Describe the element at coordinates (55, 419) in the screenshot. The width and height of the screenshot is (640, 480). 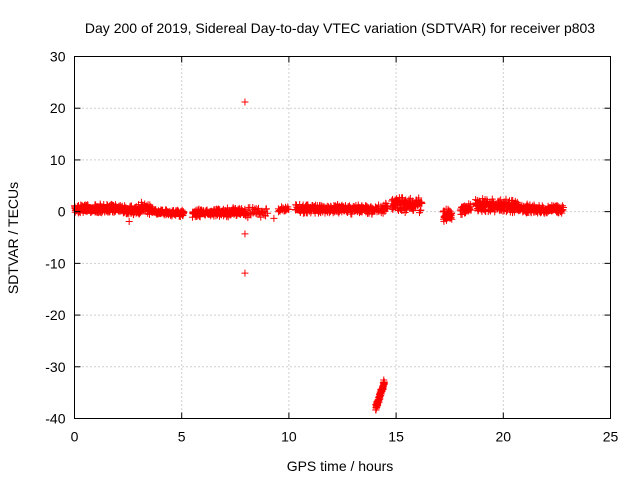
I see `y-tick-label: -40` at that location.